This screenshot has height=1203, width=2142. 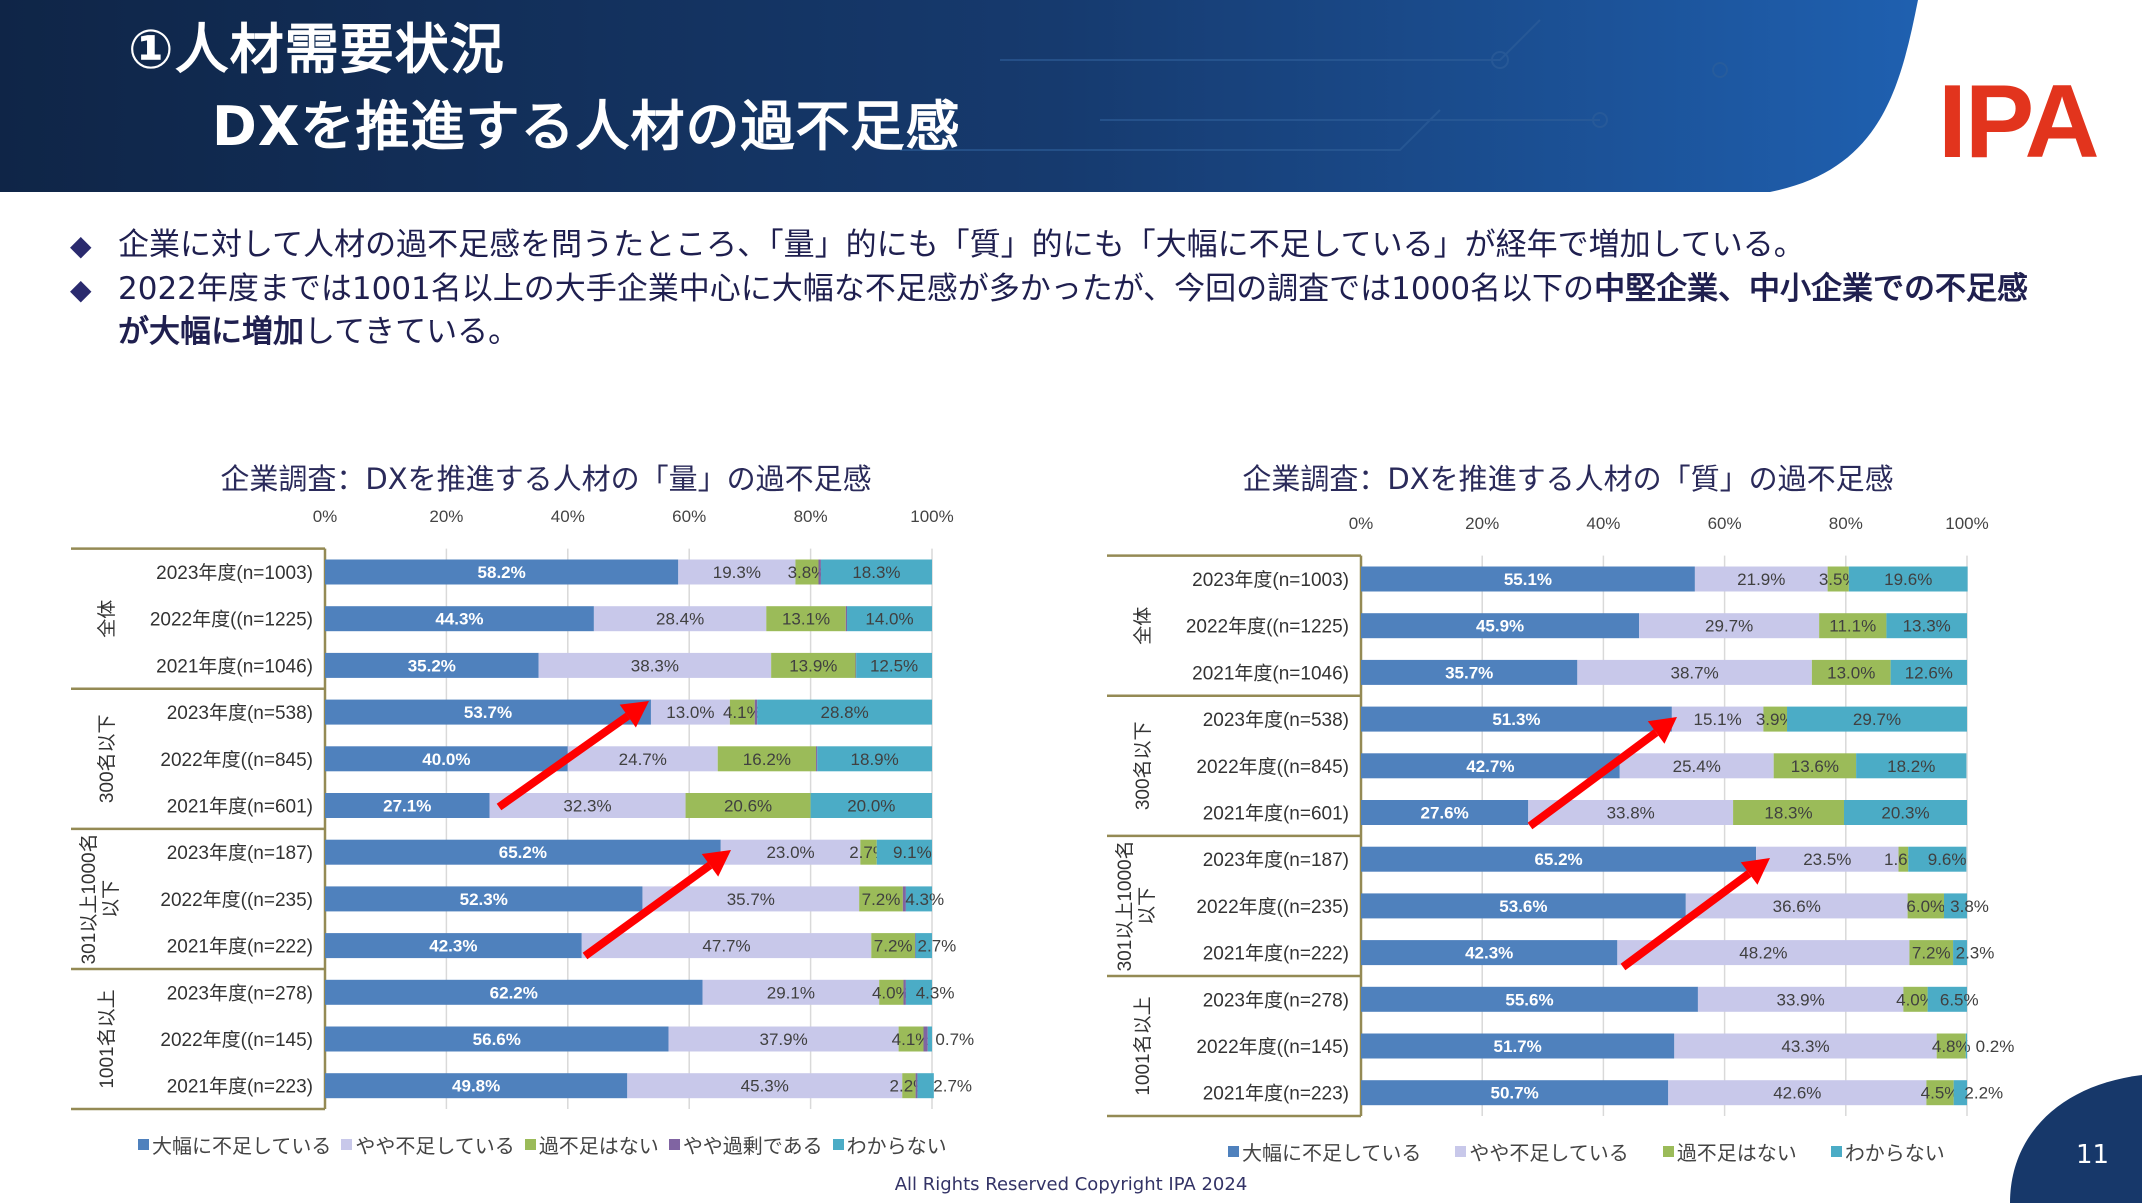 I want to click on data-label: 44.3%, so click(x=459, y=619).